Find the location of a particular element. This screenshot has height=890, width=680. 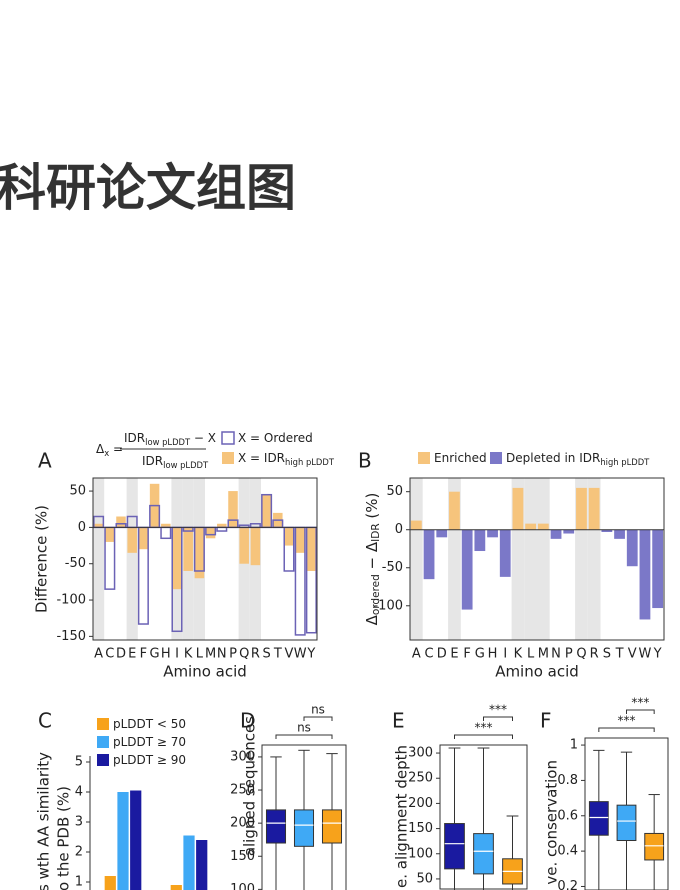

y-tick-label: 250 is located at coordinates (420, 778).